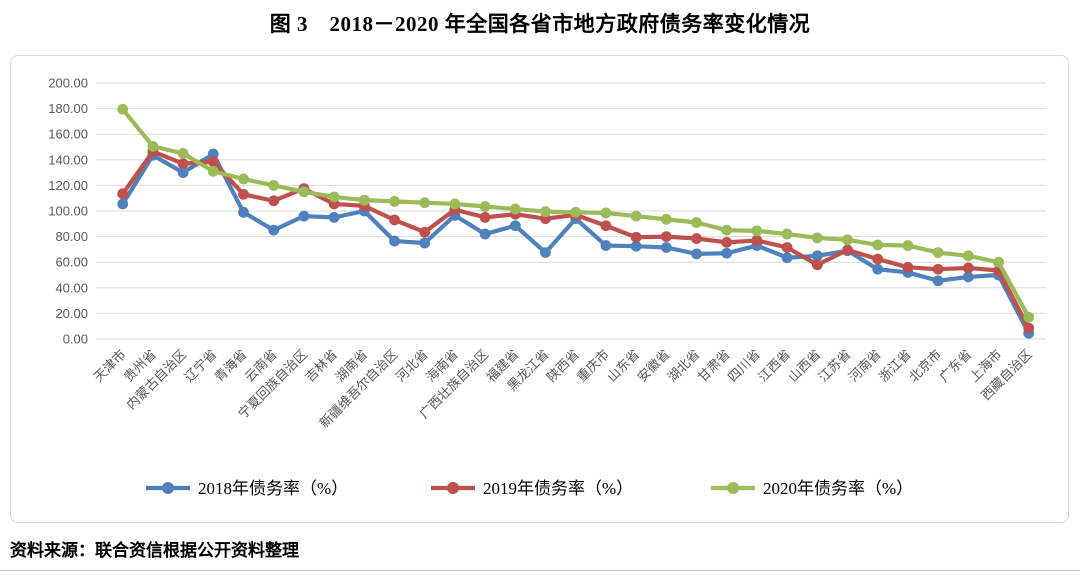 Image resolution: width=1080 pixels, height=575 pixels. Describe the element at coordinates (744, 366) in the screenshot. I see `x-category-label: 四川省` at that location.